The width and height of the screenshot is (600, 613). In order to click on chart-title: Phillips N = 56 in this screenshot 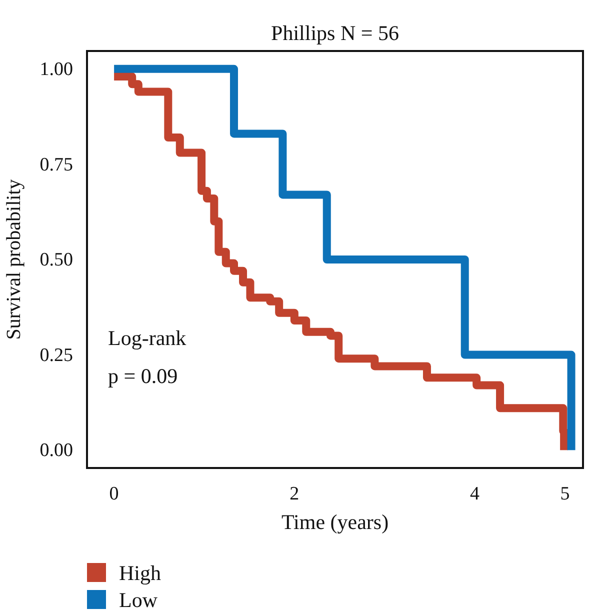, I will do `click(335, 33)`.